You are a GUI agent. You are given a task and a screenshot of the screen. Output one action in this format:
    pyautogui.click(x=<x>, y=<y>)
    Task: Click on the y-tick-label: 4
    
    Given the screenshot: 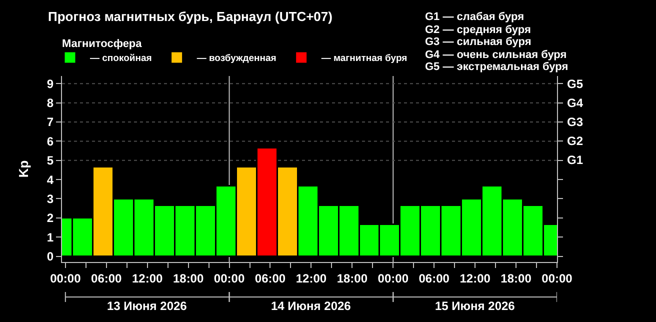 What is the action you would take?
    pyautogui.click(x=50, y=179)
    